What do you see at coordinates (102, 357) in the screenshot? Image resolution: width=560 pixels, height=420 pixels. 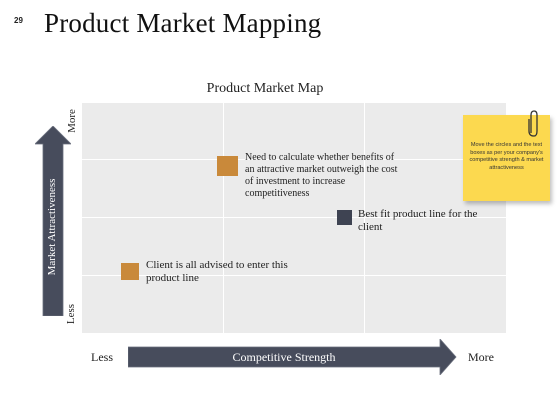 I see `x-axis-less-label: Less` at bounding box center [102, 357].